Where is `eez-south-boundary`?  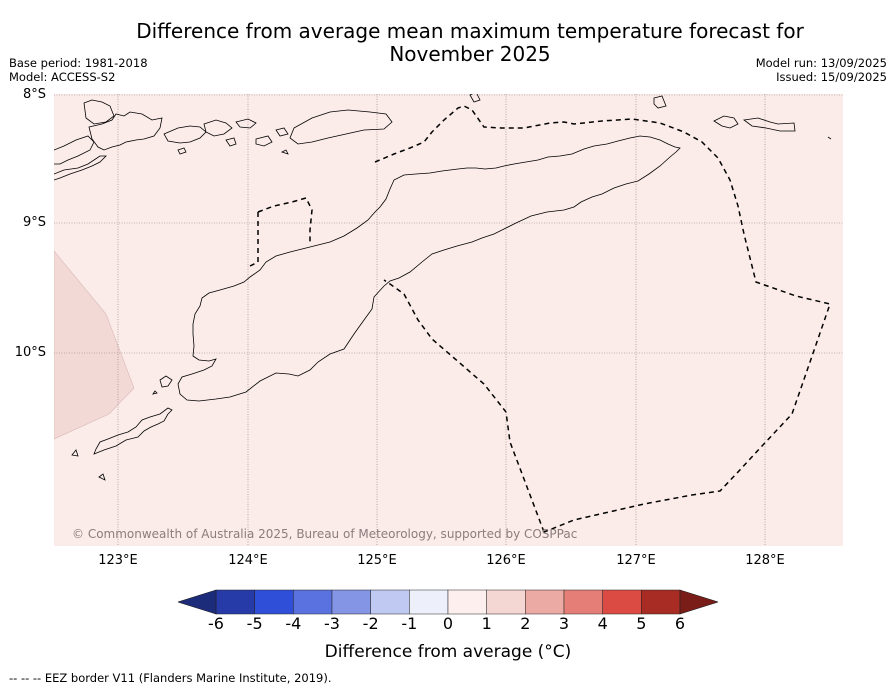 eez-south-boundary is located at coordinates (464, 406).